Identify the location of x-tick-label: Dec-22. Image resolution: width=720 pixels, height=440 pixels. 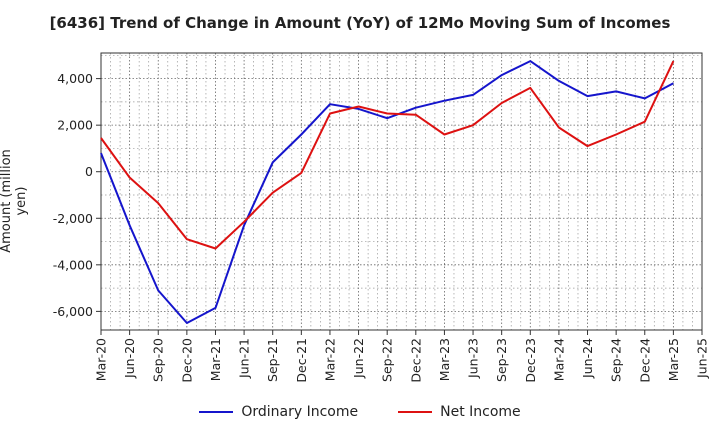
(415, 360).